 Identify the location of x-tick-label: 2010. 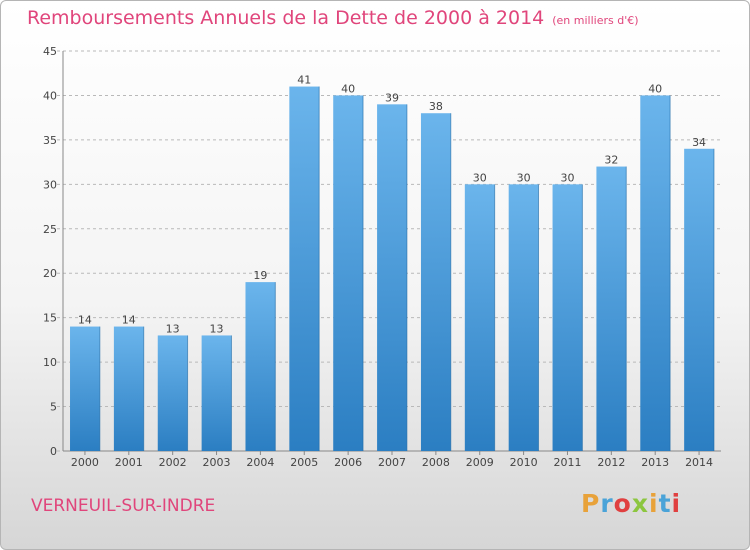
(524, 462).